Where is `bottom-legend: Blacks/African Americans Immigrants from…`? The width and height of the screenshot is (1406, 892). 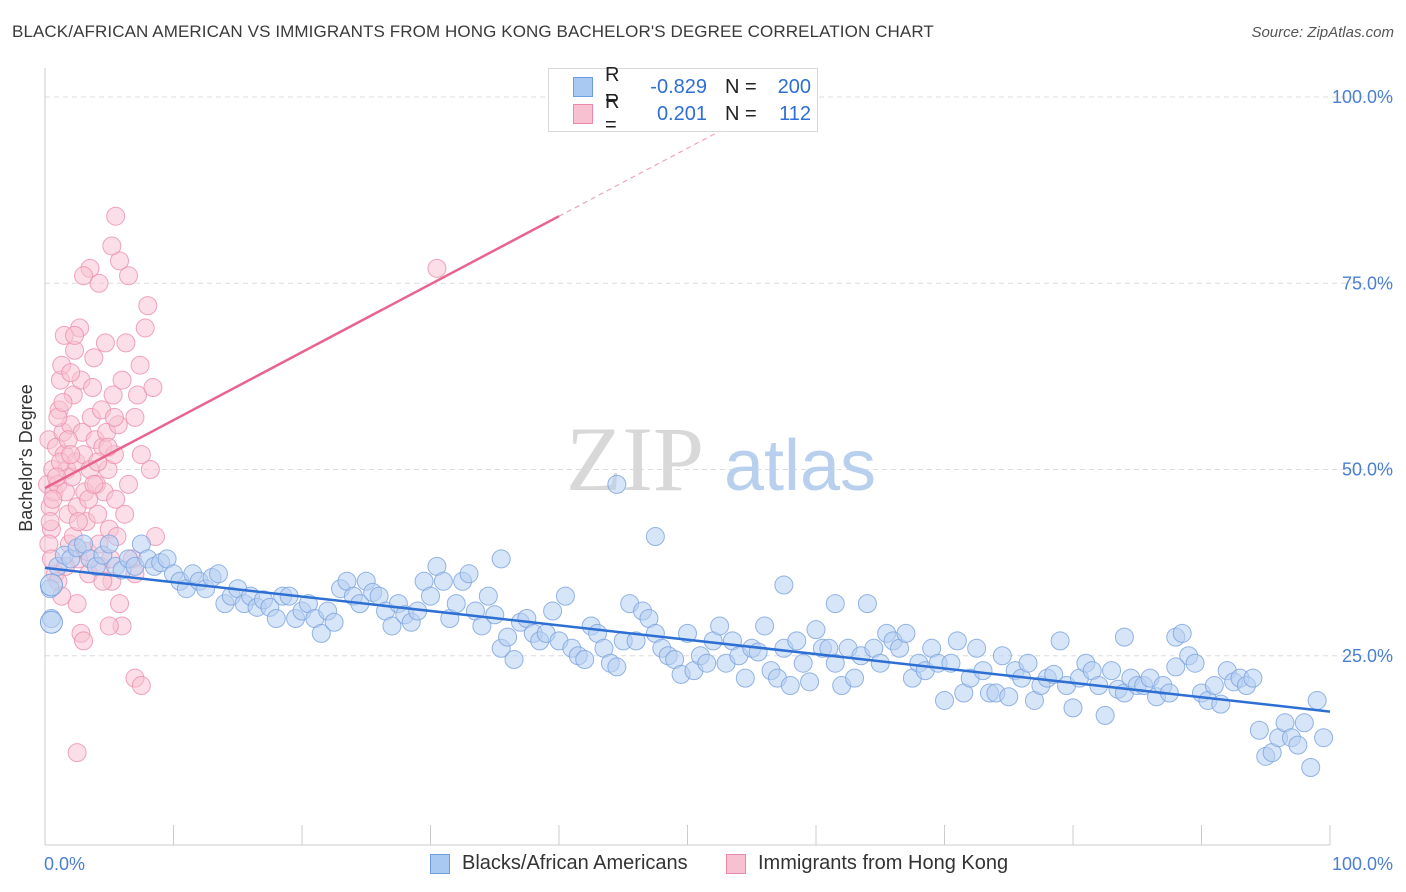
bottom-legend: Blacks/African Americans Immigrants from… is located at coordinates (703, 865).